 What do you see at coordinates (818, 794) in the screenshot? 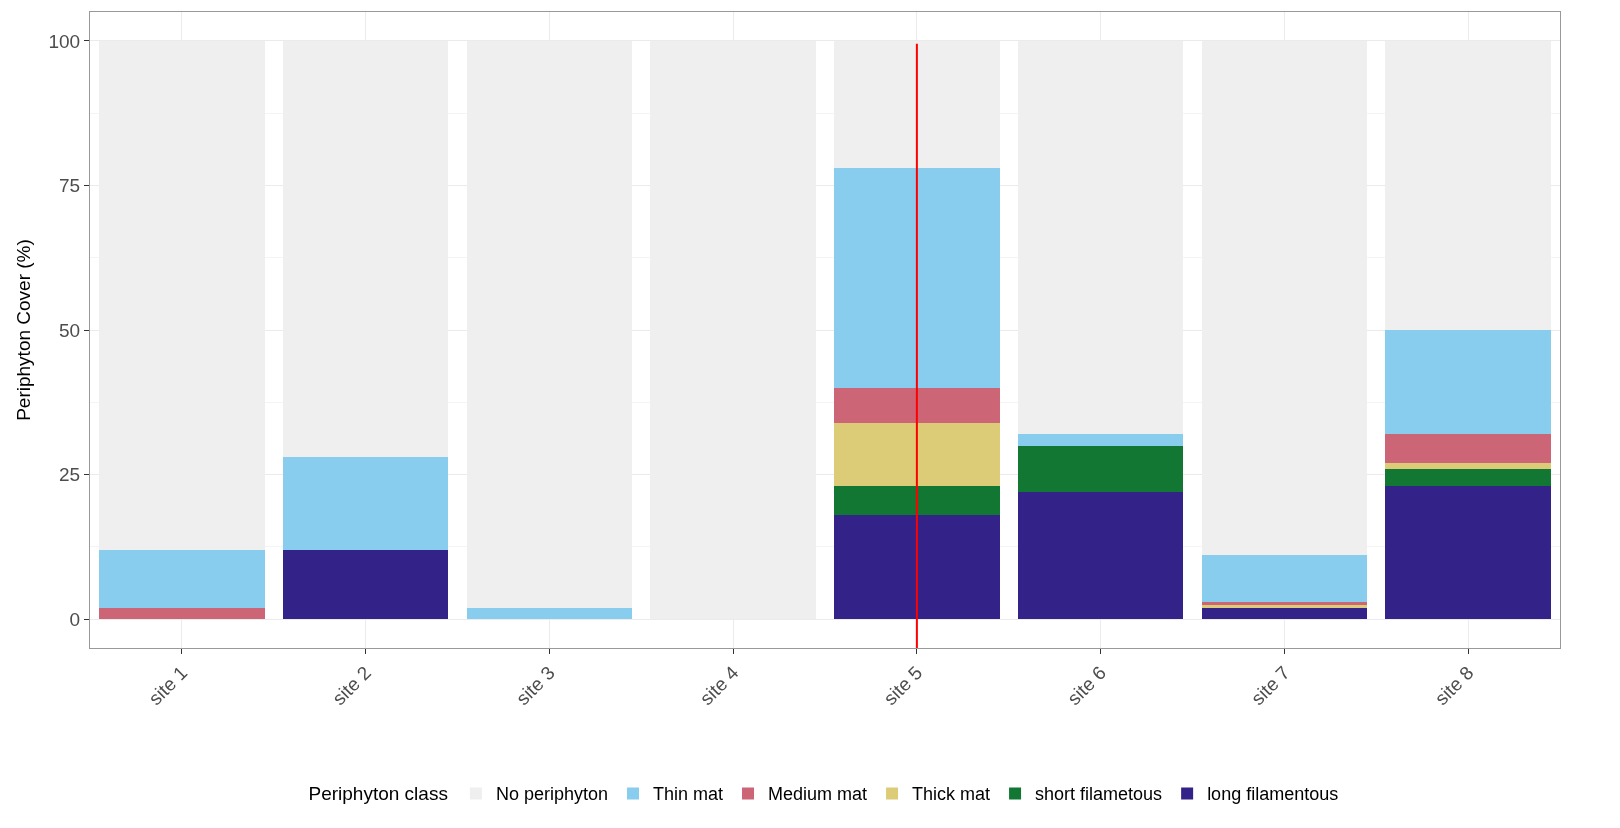
I see `legend-label: Medium mat` at bounding box center [818, 794].